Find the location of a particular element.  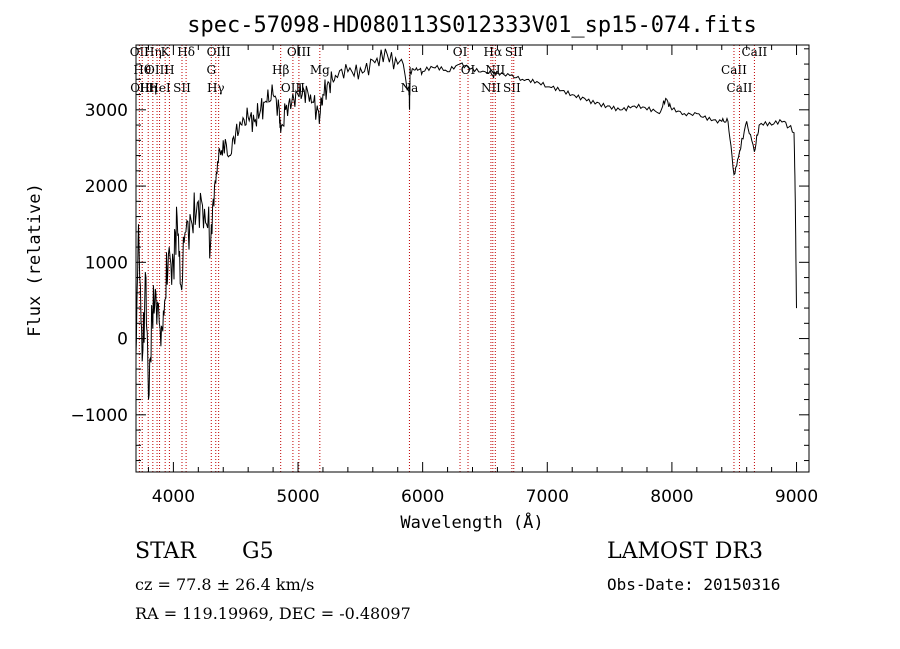

x-tick-label: 6000 is located at coordinates (422, 497).